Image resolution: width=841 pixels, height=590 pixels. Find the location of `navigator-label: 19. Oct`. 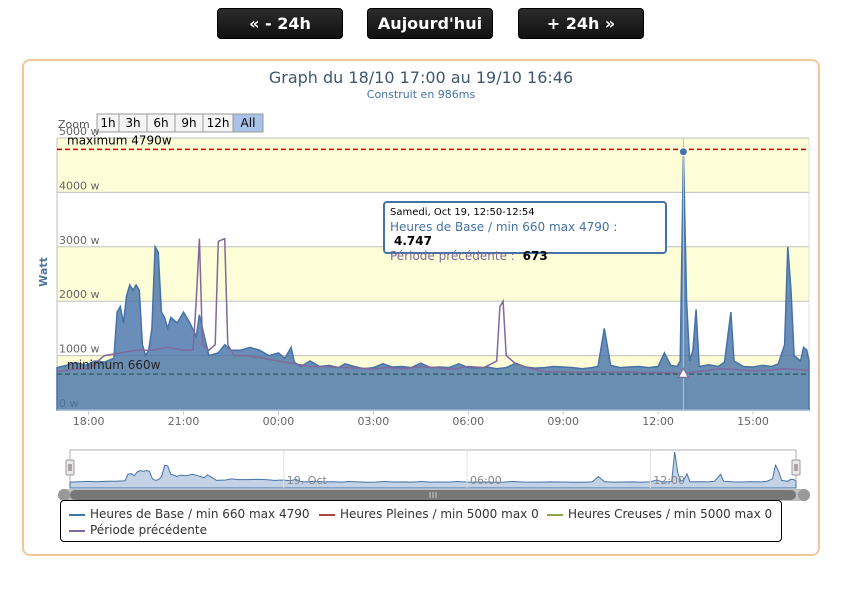

navigator-label: 19. Oct is located at coordinates (307, 480).